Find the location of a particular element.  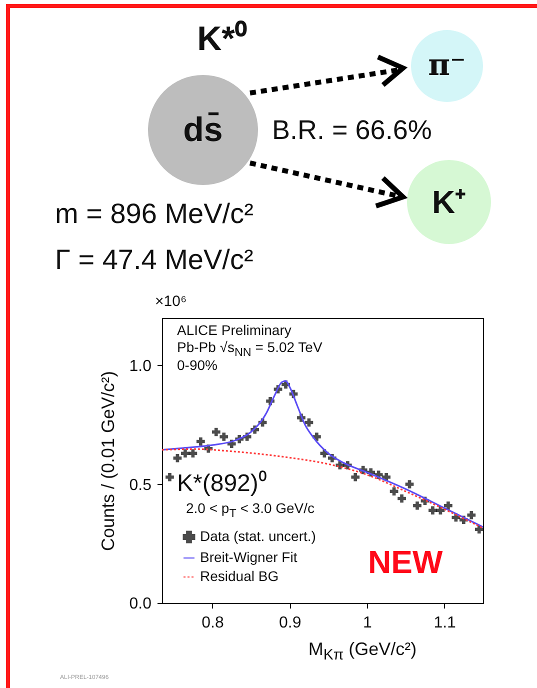

annotation: 0-90% is located at coordinates (197, 365).